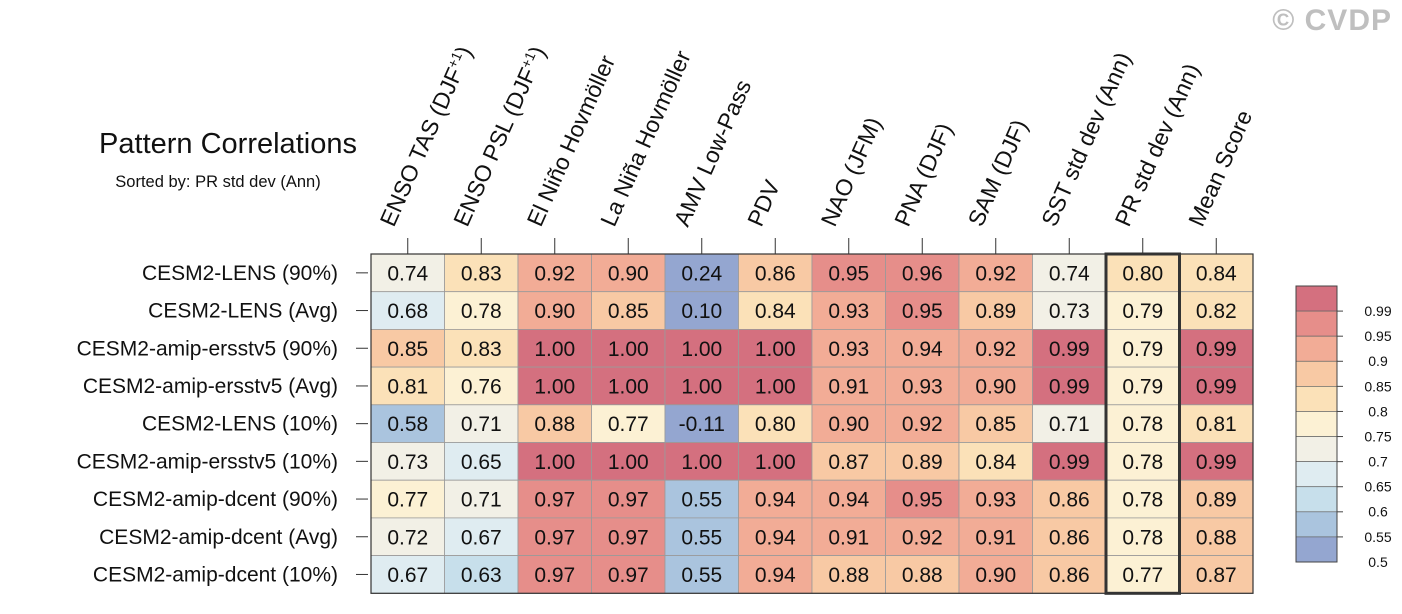  I want to click on highlighted-column-box, so click(1142, 423).